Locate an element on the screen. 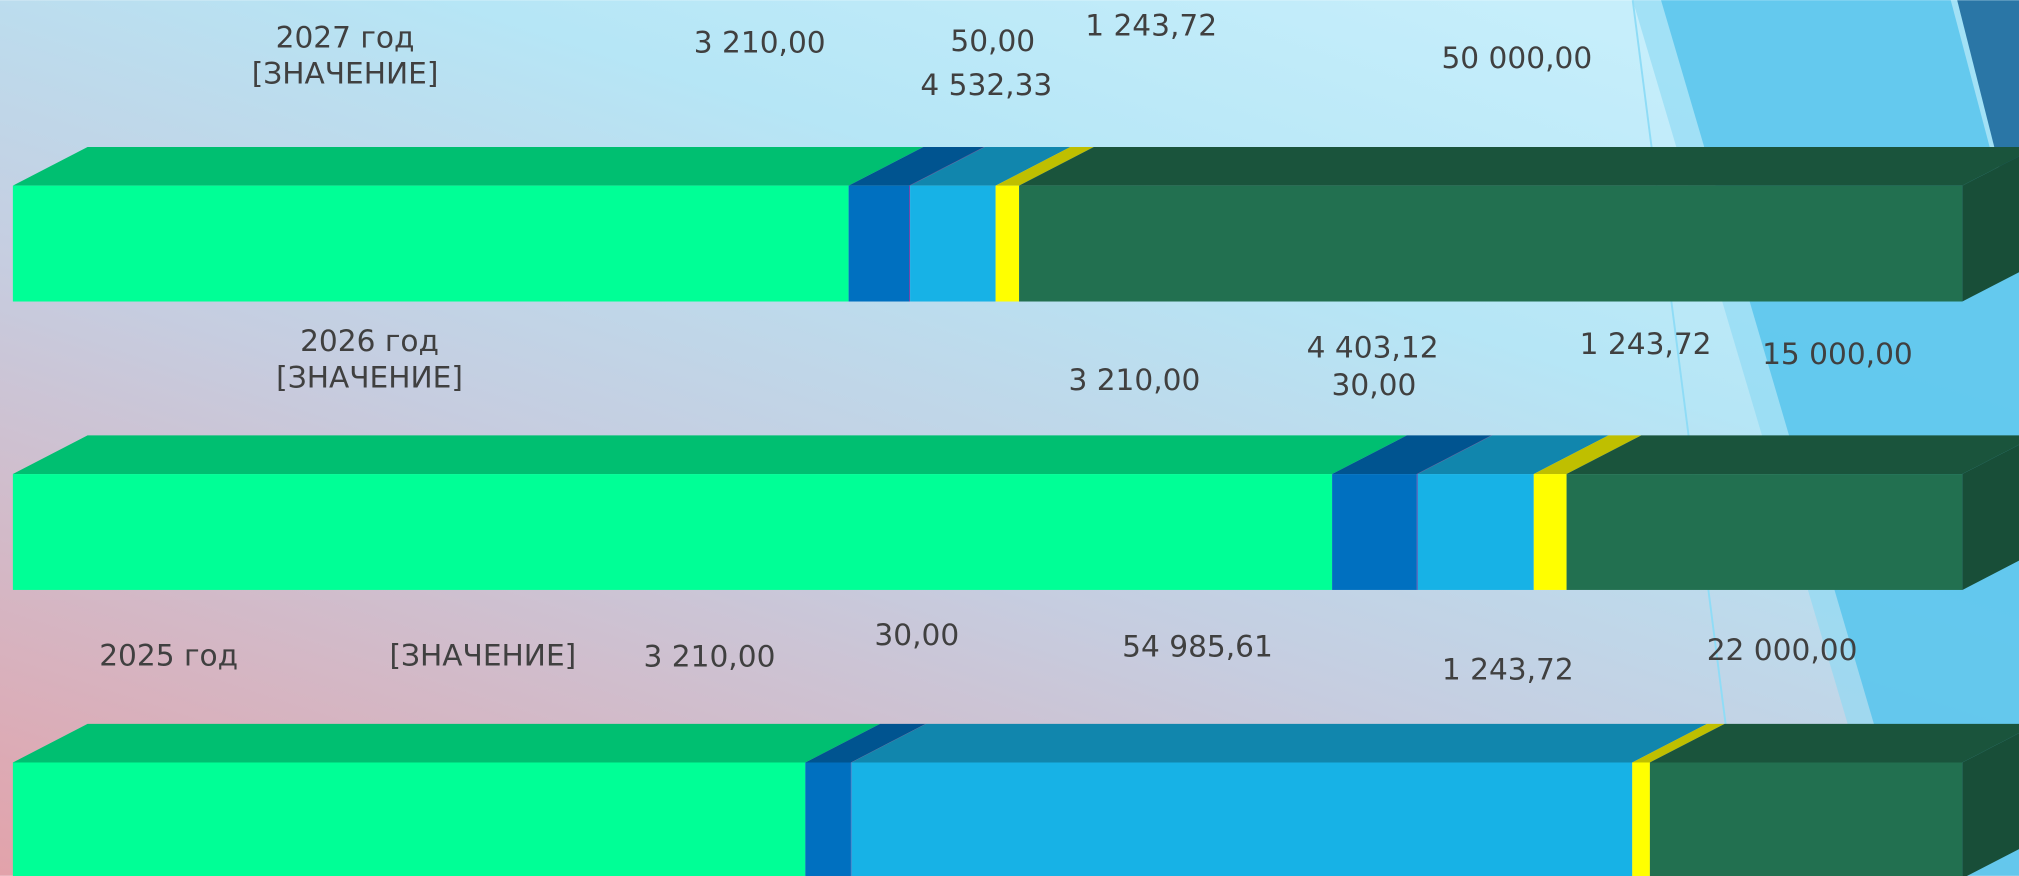 The height and width of the screenshot is (876, 2019). category-label: 2025 год is located at coordinates (168, 655).